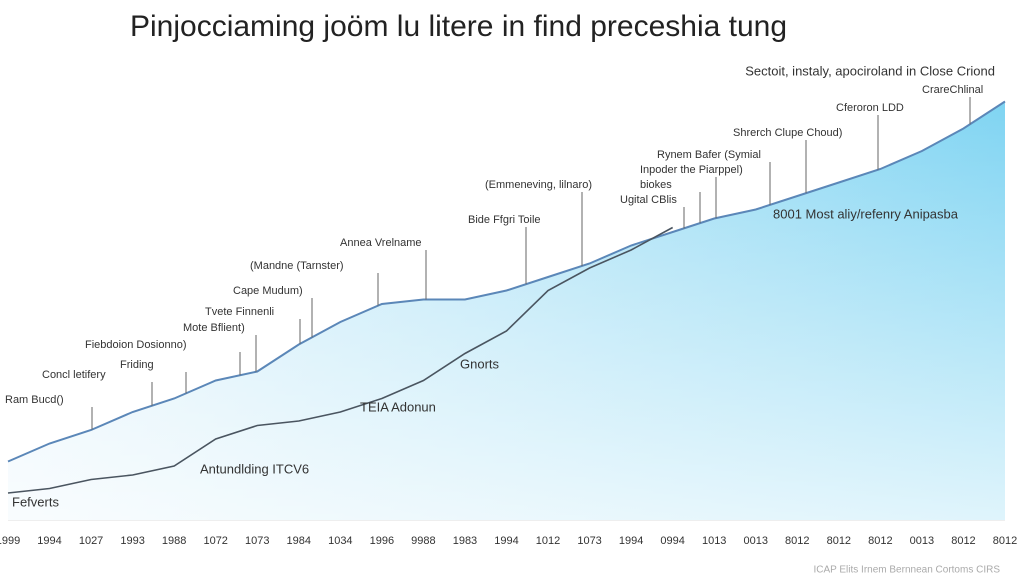 Image resolution: width=1024 pixels, height=576 pixels. What do you see at coordinates (214, 328) in the screenshot?
I see `annotation: Mote Bflient)` at bounding box center [214, 328].